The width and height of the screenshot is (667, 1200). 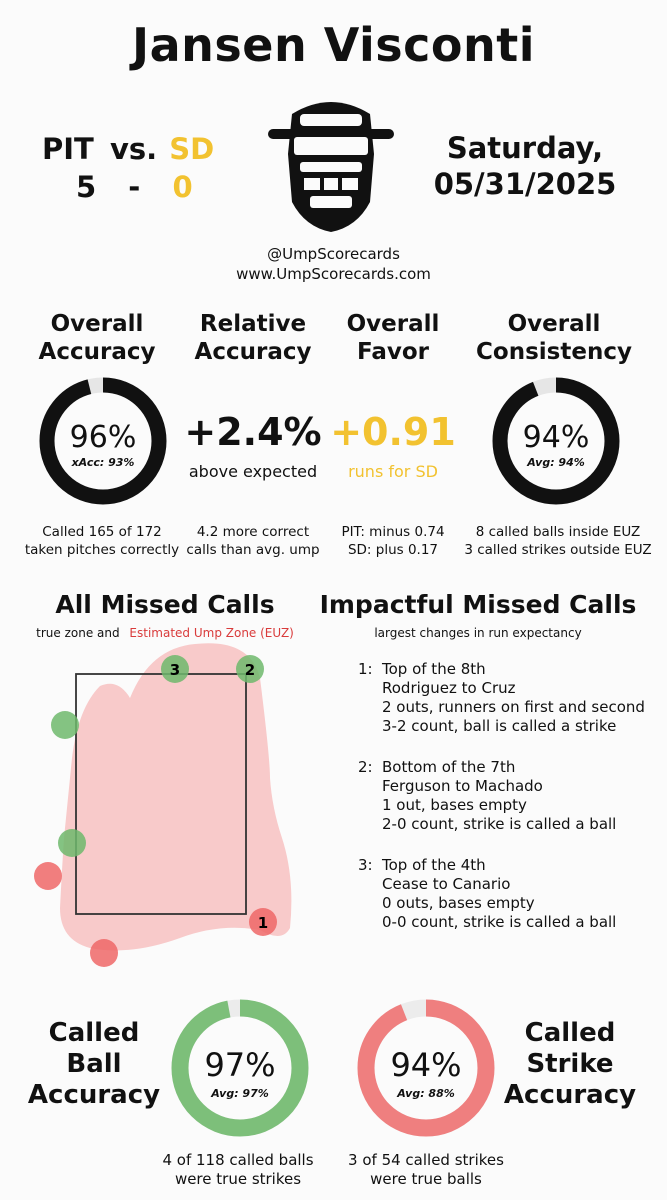 I want to click on twitter-handle: @UmpScorecards, so click(x=333, y=254).